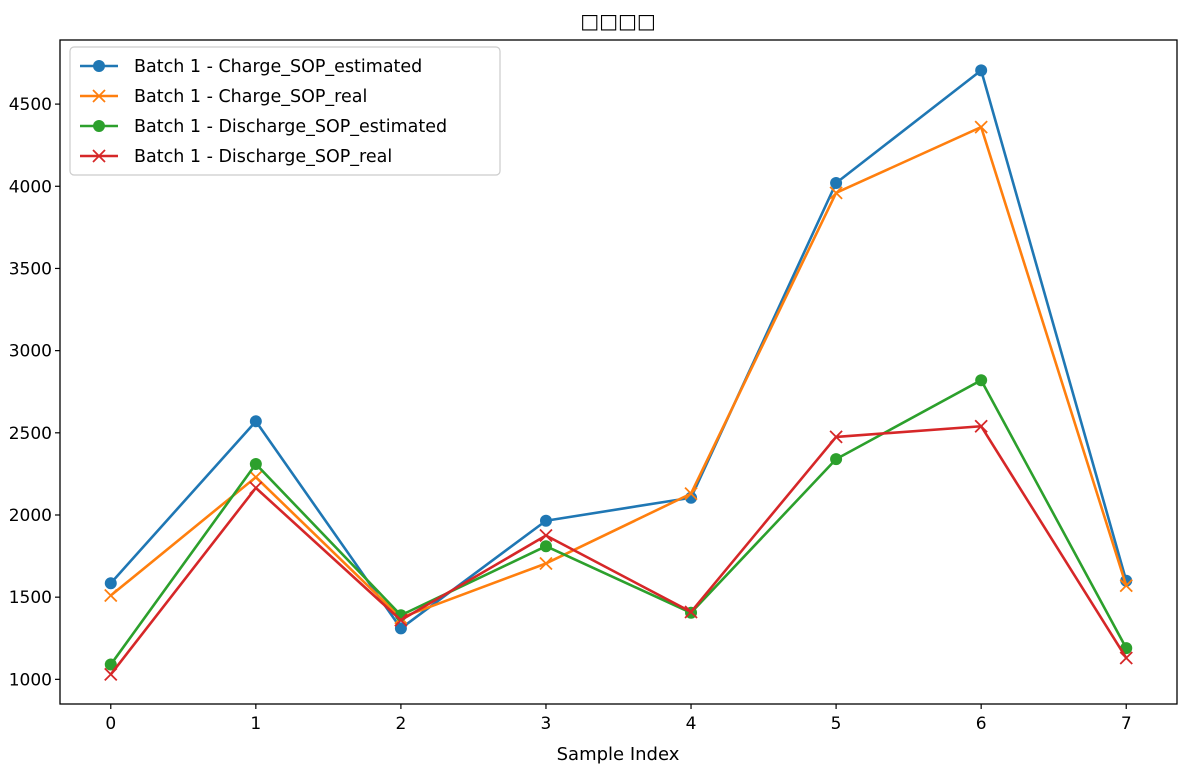 The image size is (1185, 782). I want to click on x-tick-label: 3, so click(546, 724).